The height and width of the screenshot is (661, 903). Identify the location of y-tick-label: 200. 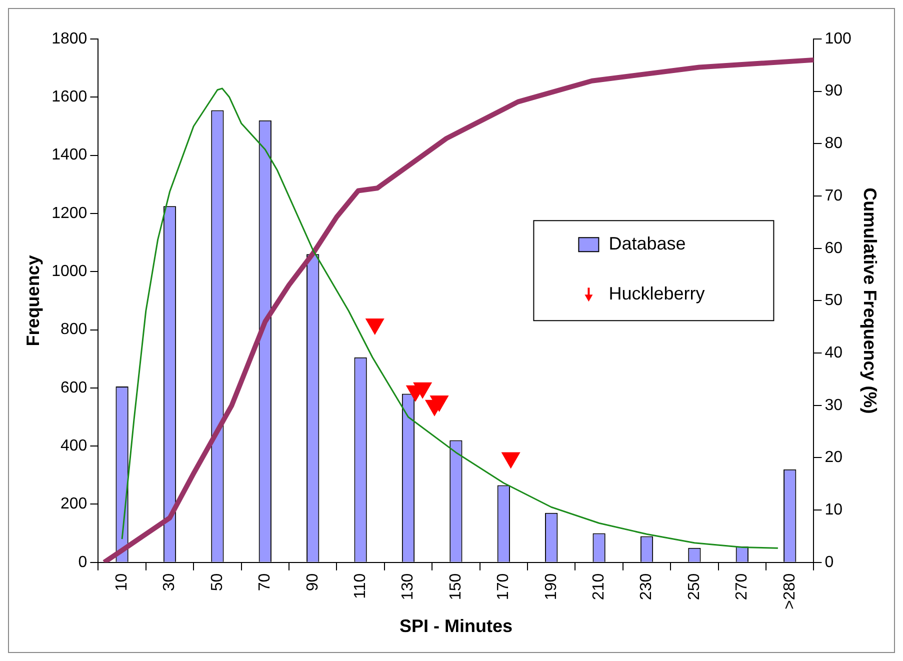
(74, 504).